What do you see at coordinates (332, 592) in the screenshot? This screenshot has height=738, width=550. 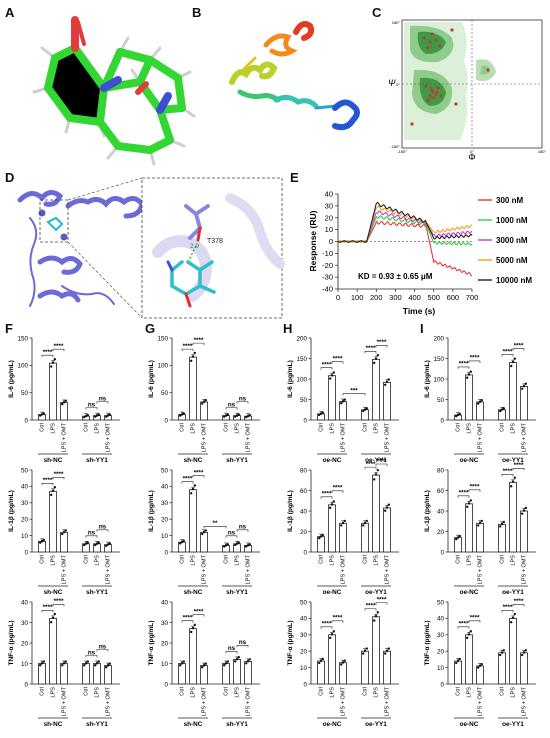 I see `group-label: oe-NC` at bounding box center [332, 592].